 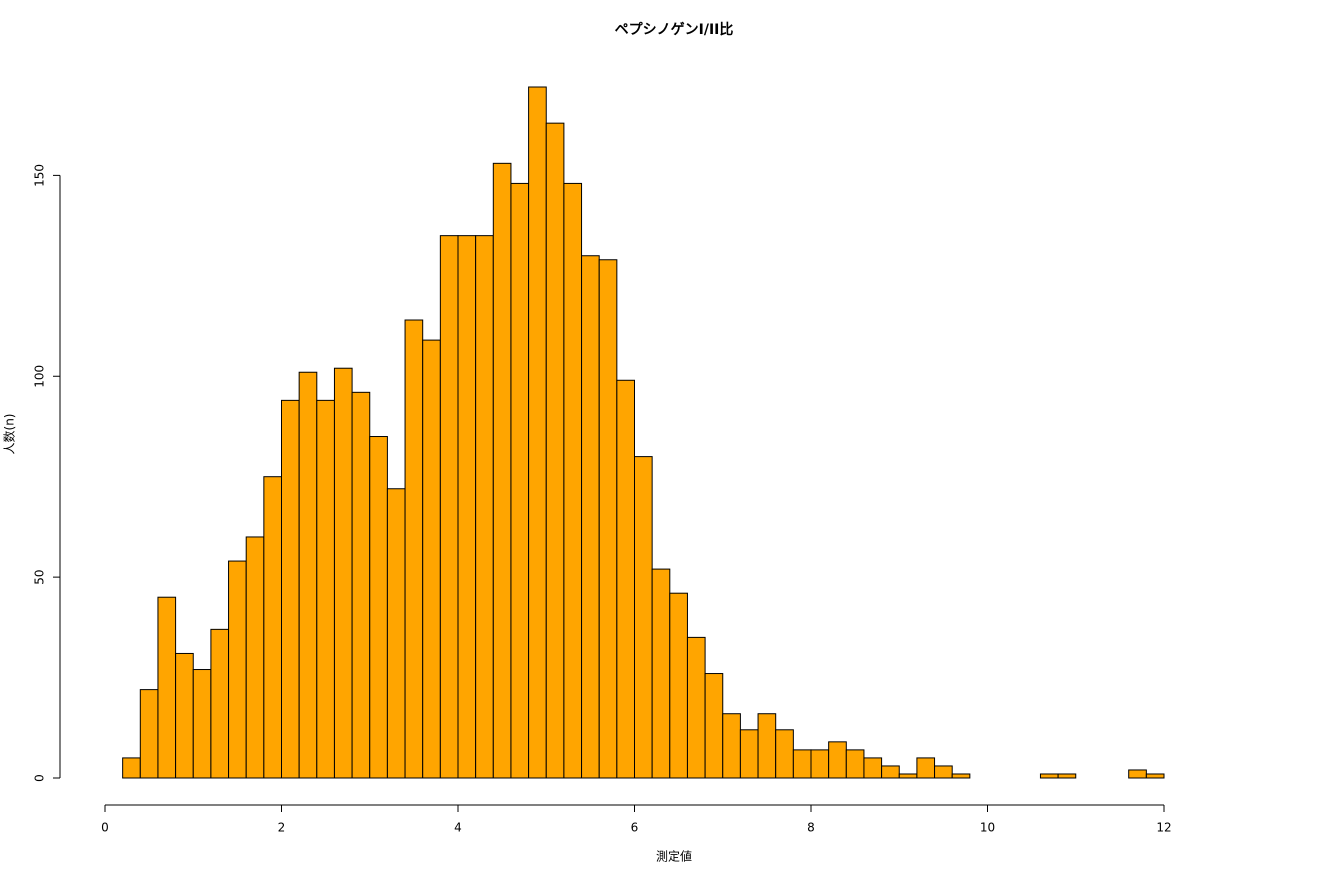 What do you see at coordinates (105, 828) in the screenshot?
I see `x-tick-label: 0` at bounding box center [105, 828].